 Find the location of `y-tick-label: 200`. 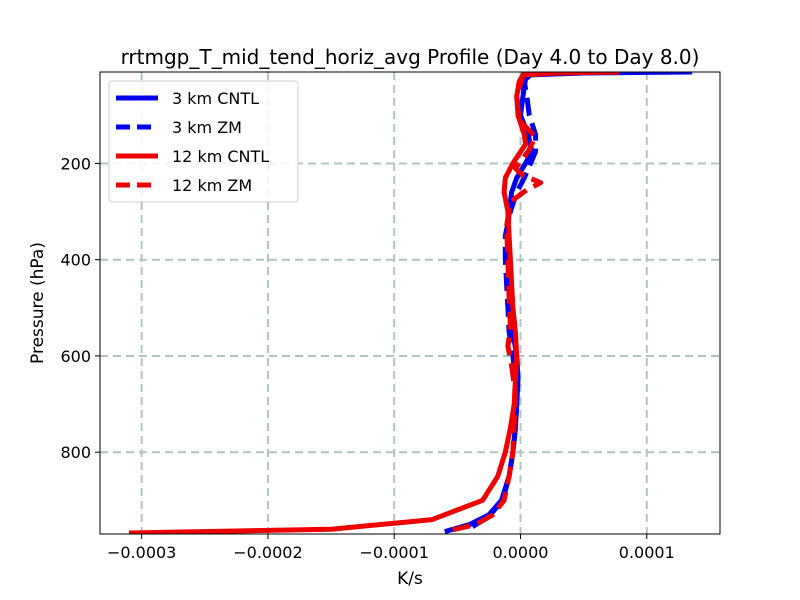

y-tick-label: 200 is located at coordinates (75, 163).